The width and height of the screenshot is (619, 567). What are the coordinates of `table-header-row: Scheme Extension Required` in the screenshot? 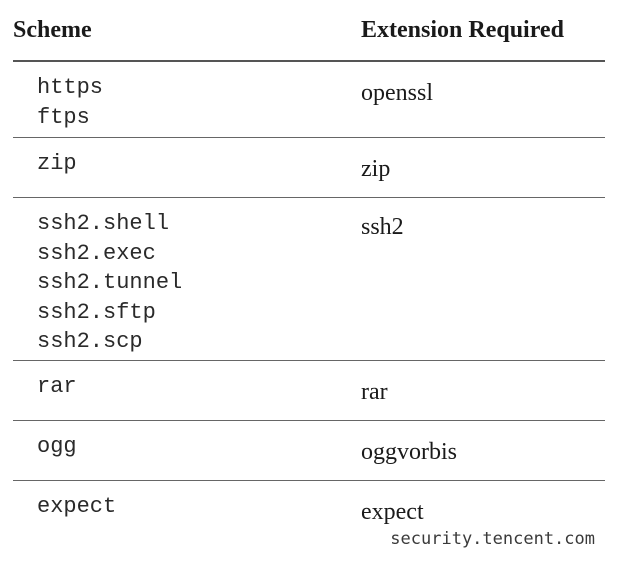 It's located at (309, 31).